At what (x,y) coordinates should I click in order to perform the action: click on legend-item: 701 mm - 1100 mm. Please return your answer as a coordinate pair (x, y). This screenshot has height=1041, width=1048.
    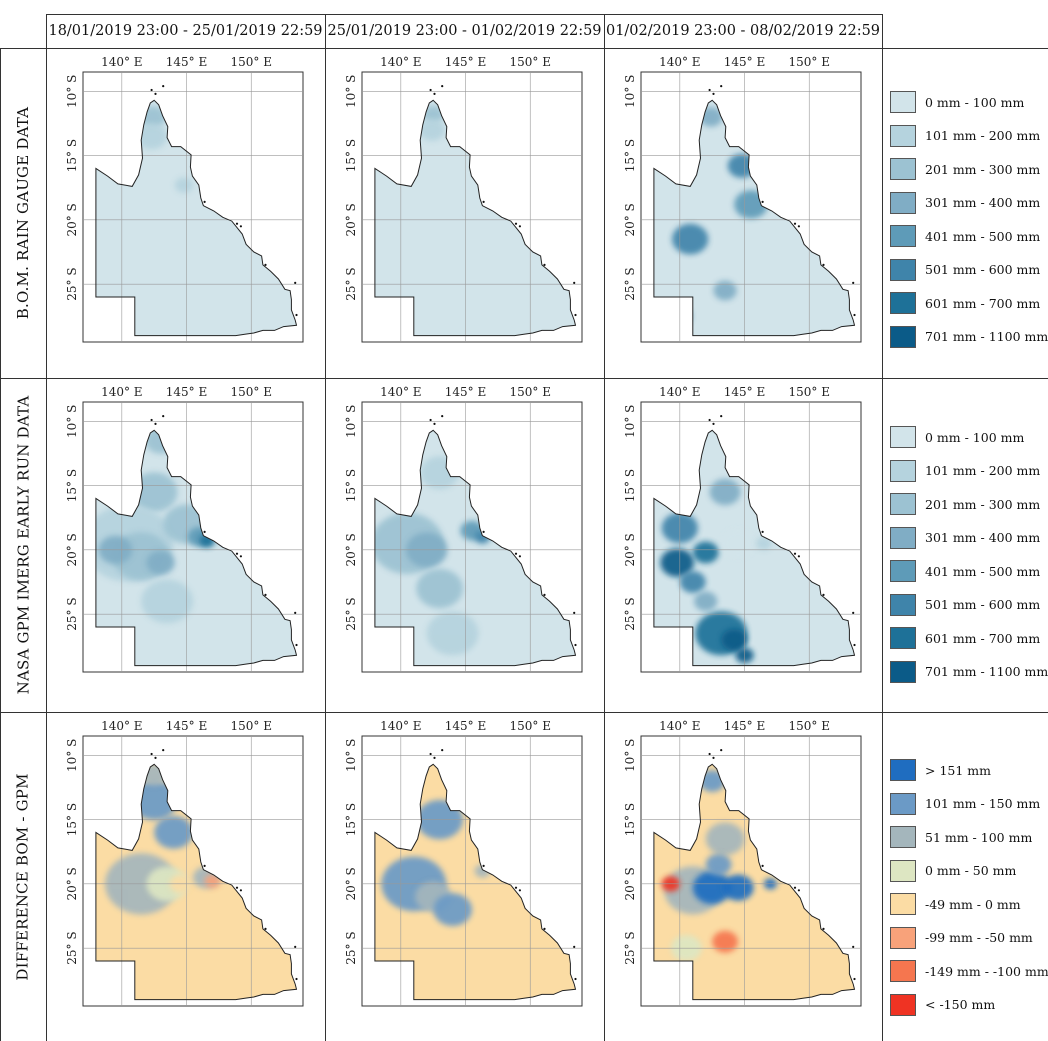
    Looking at the image, I should click on (969, 337).